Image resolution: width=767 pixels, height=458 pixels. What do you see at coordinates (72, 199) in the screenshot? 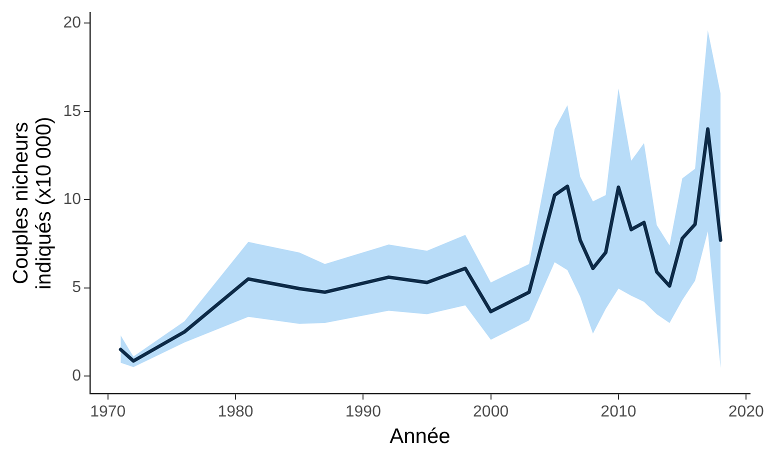
I see `y-tick-label: 10` at bounding box center [72, 199].